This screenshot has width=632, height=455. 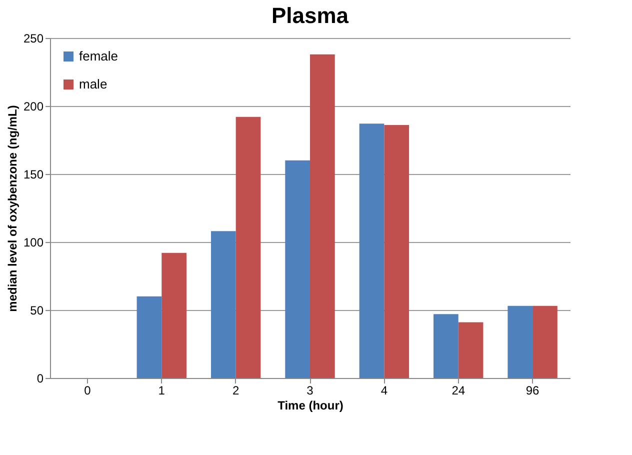 What do you see at coordinates (310, 15) in the screenshot?
I see `chart-title: Plasma` at bounding box center [310, 15].